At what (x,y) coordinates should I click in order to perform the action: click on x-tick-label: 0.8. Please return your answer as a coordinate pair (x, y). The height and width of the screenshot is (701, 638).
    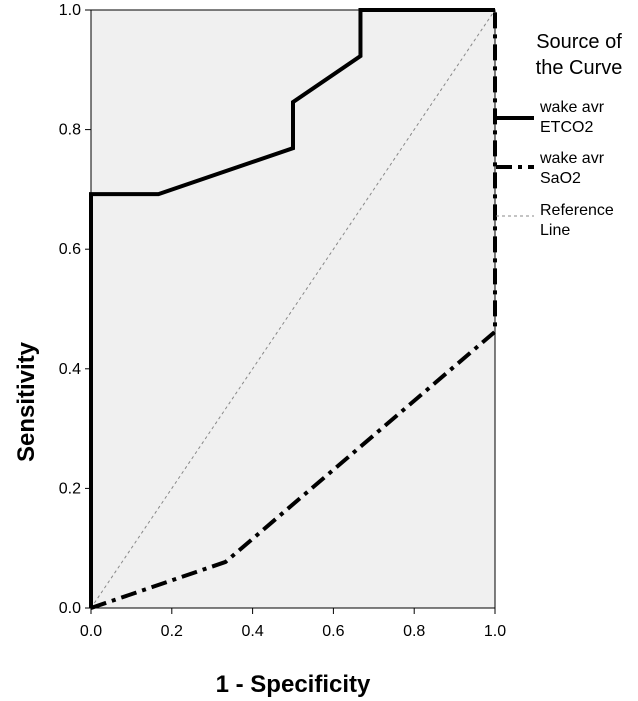
    Looking at the image, I should click on (414, 631).